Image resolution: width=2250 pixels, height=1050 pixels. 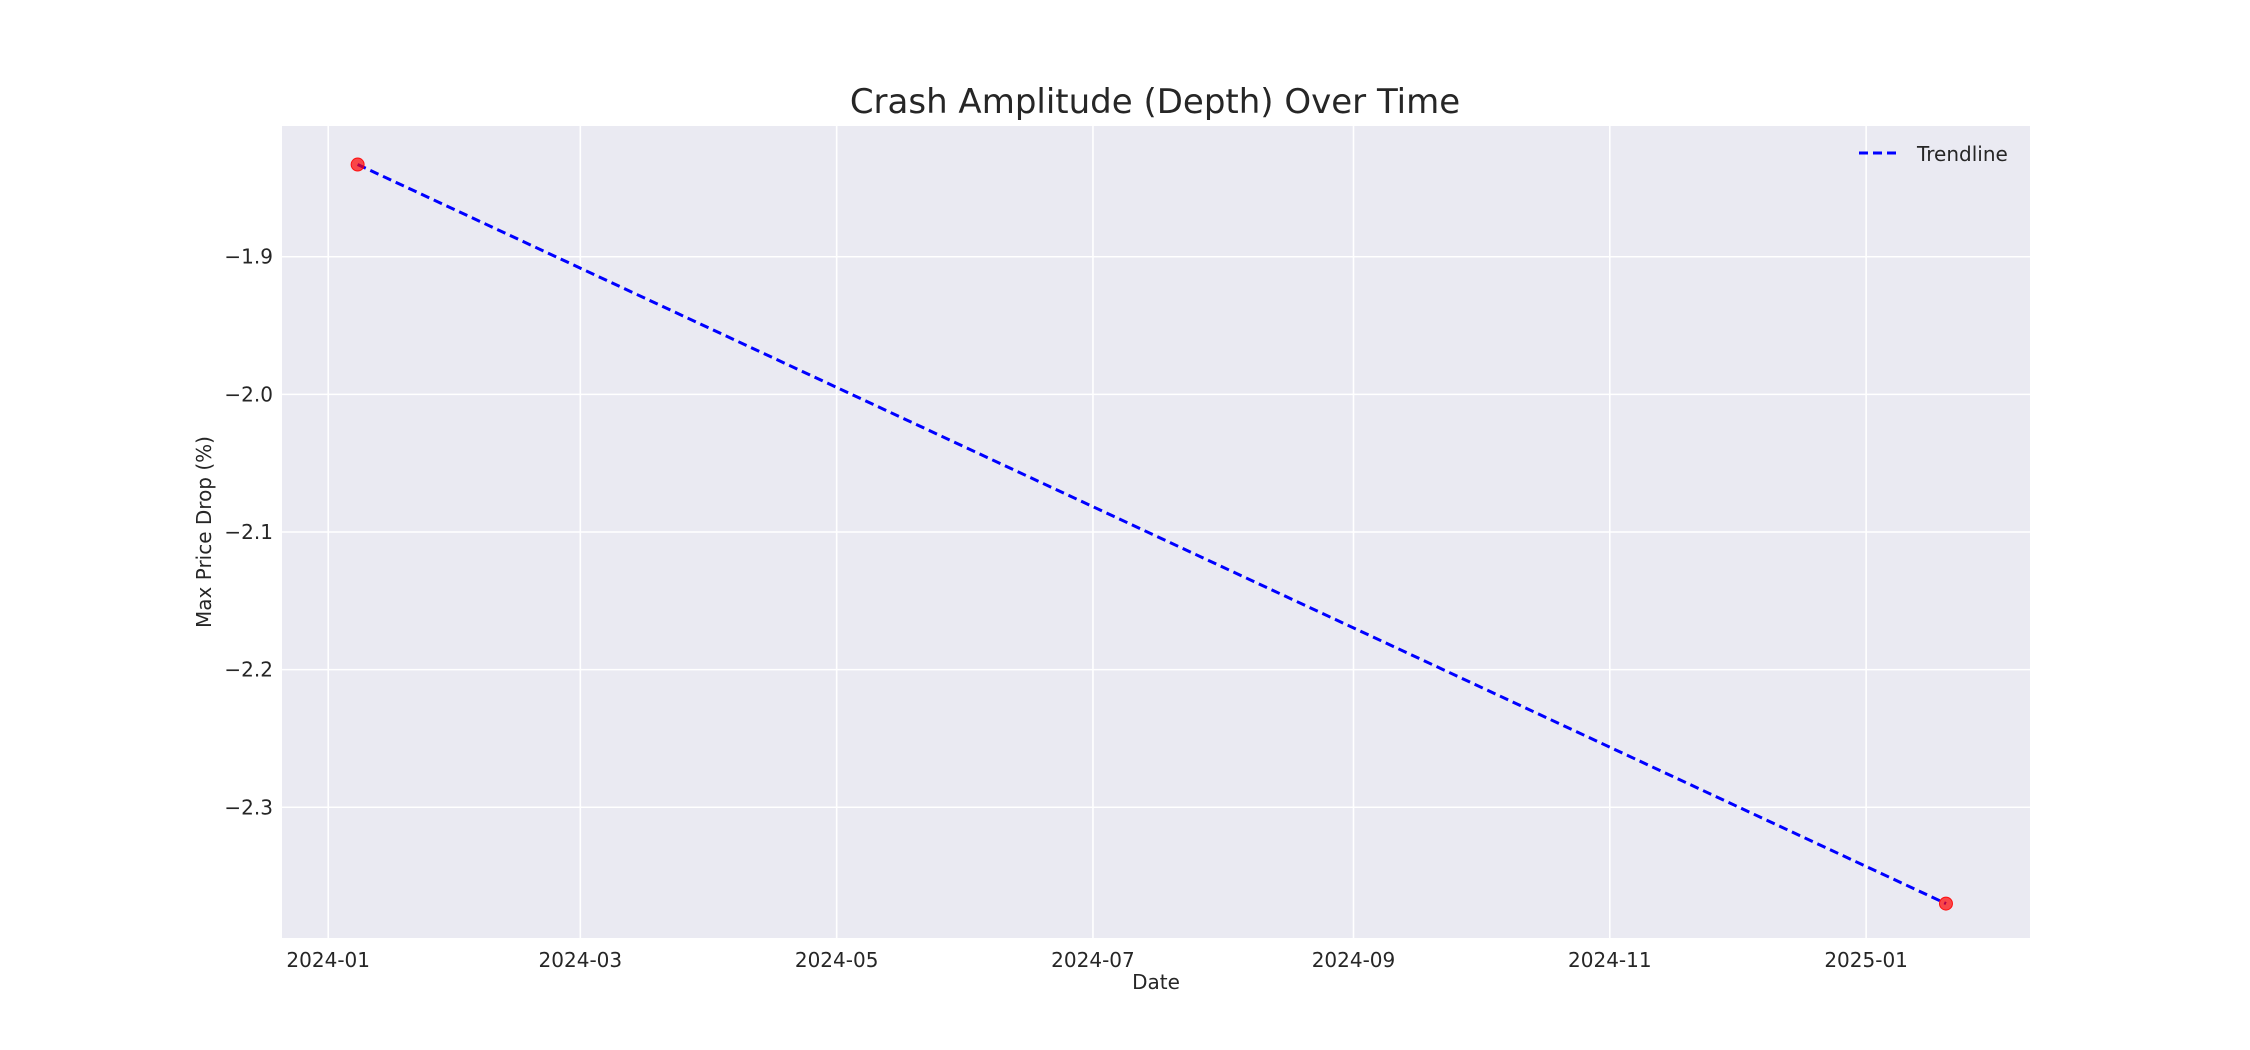 I want to click on legend-trendline-label: Trendline, so click(x=1962, y=154).